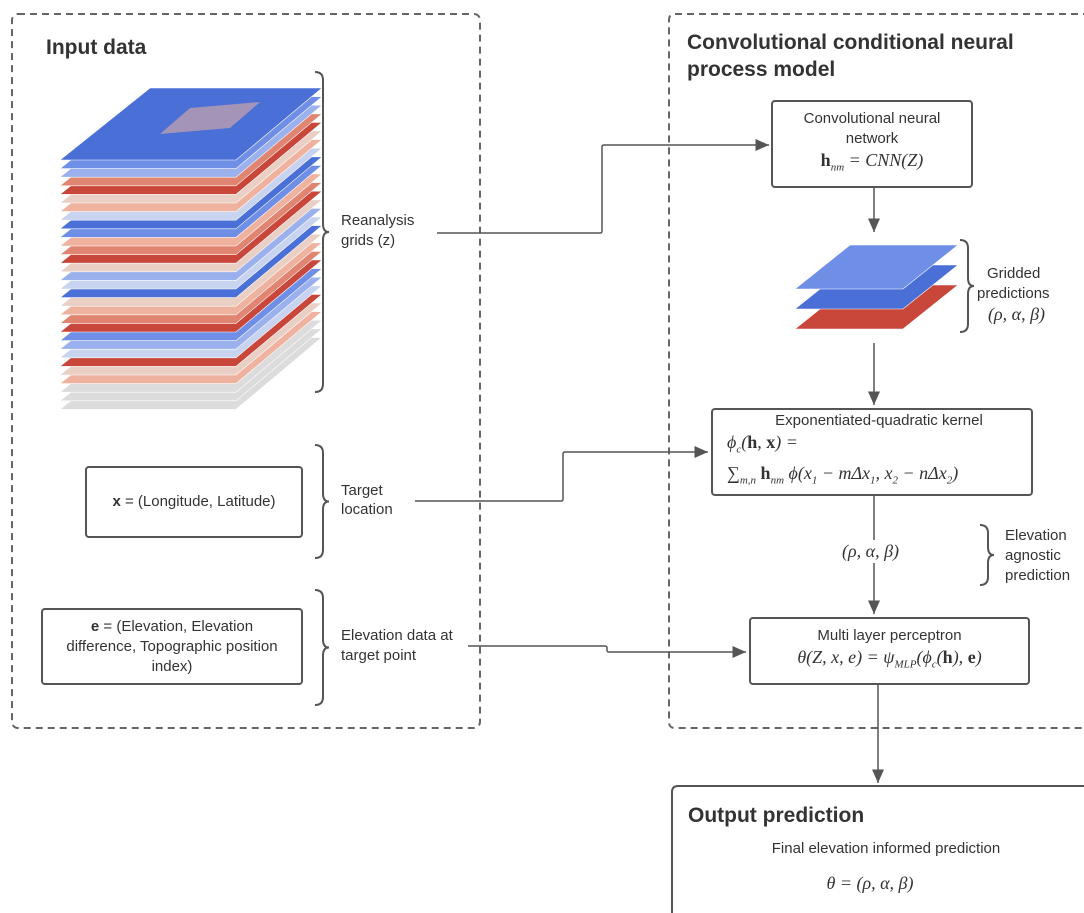 The width and height of the screenshot is (1084, 913). Describe the element at coordinates (1038, 575) in the screenshot. I see `label: prediction` at that location.